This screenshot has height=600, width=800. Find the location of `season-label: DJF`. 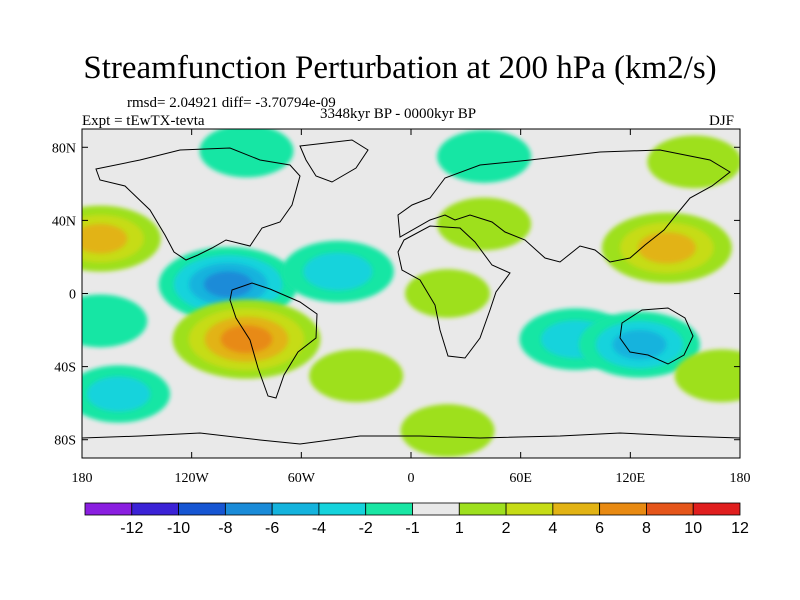

season-label: DJF is located at coordinates (722, 121).